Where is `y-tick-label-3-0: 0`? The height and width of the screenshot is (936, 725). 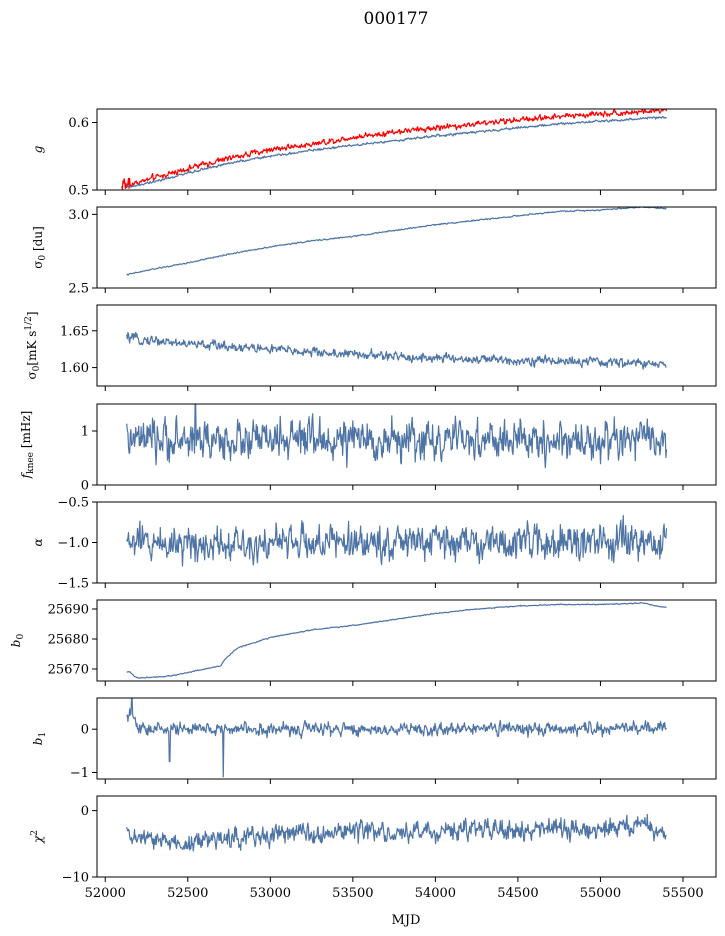 y-tick-label-3-0: 0 is located at coordinates (85, 486).